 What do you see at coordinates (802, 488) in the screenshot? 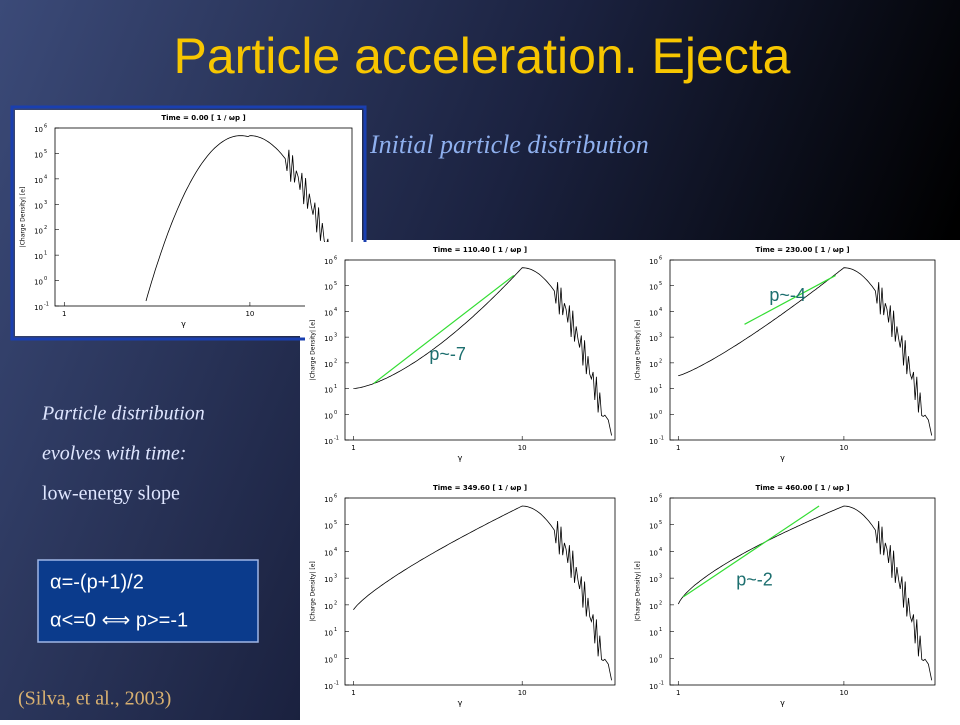
I see `plot-time: Time = 460.00 [ 1 / ωp ]` at bounding box center [802, 488].